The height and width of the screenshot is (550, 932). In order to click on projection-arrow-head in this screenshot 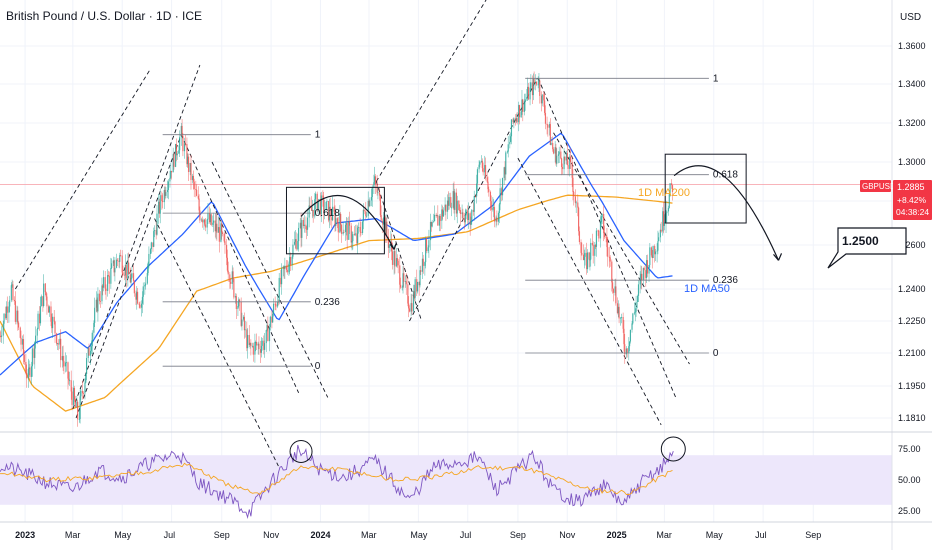, I will do `click(778, 257)`.